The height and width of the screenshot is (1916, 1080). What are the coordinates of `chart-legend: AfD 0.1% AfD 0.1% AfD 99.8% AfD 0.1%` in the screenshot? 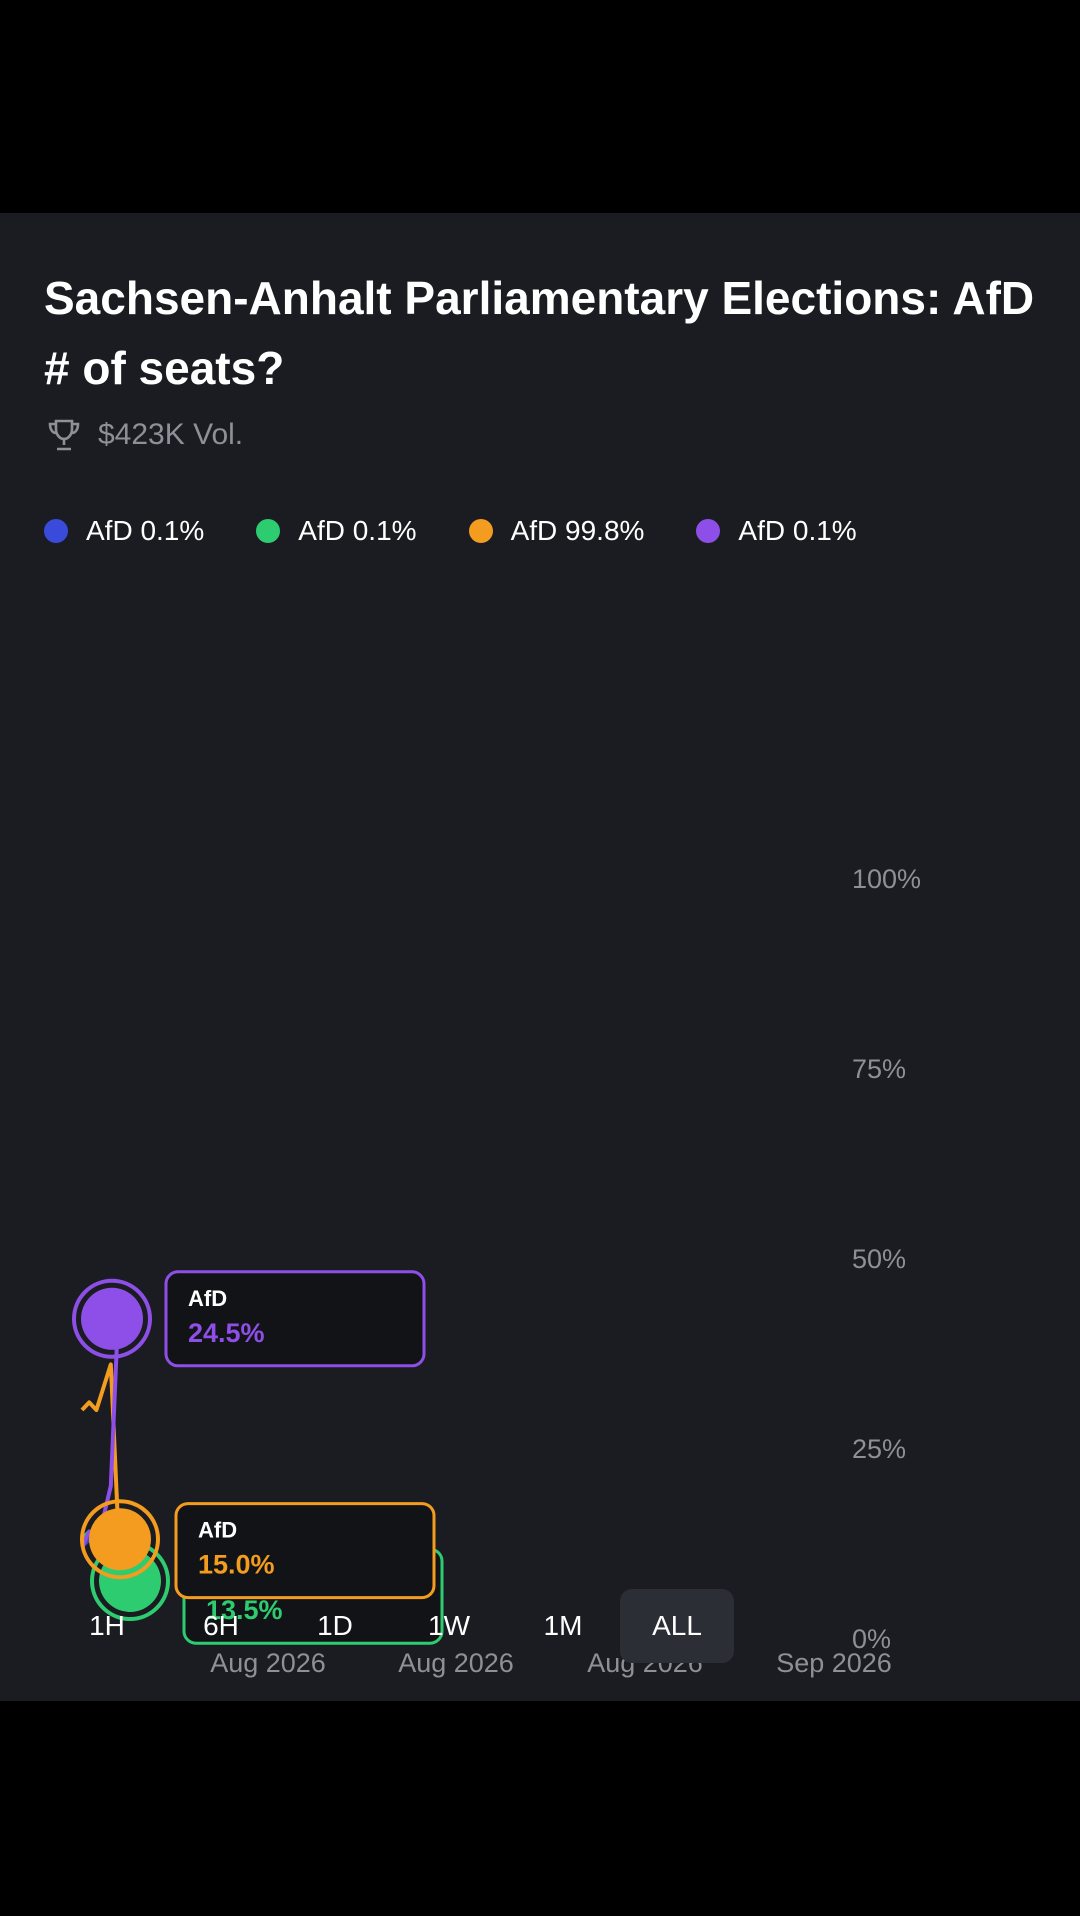 It's located at (476, 531).